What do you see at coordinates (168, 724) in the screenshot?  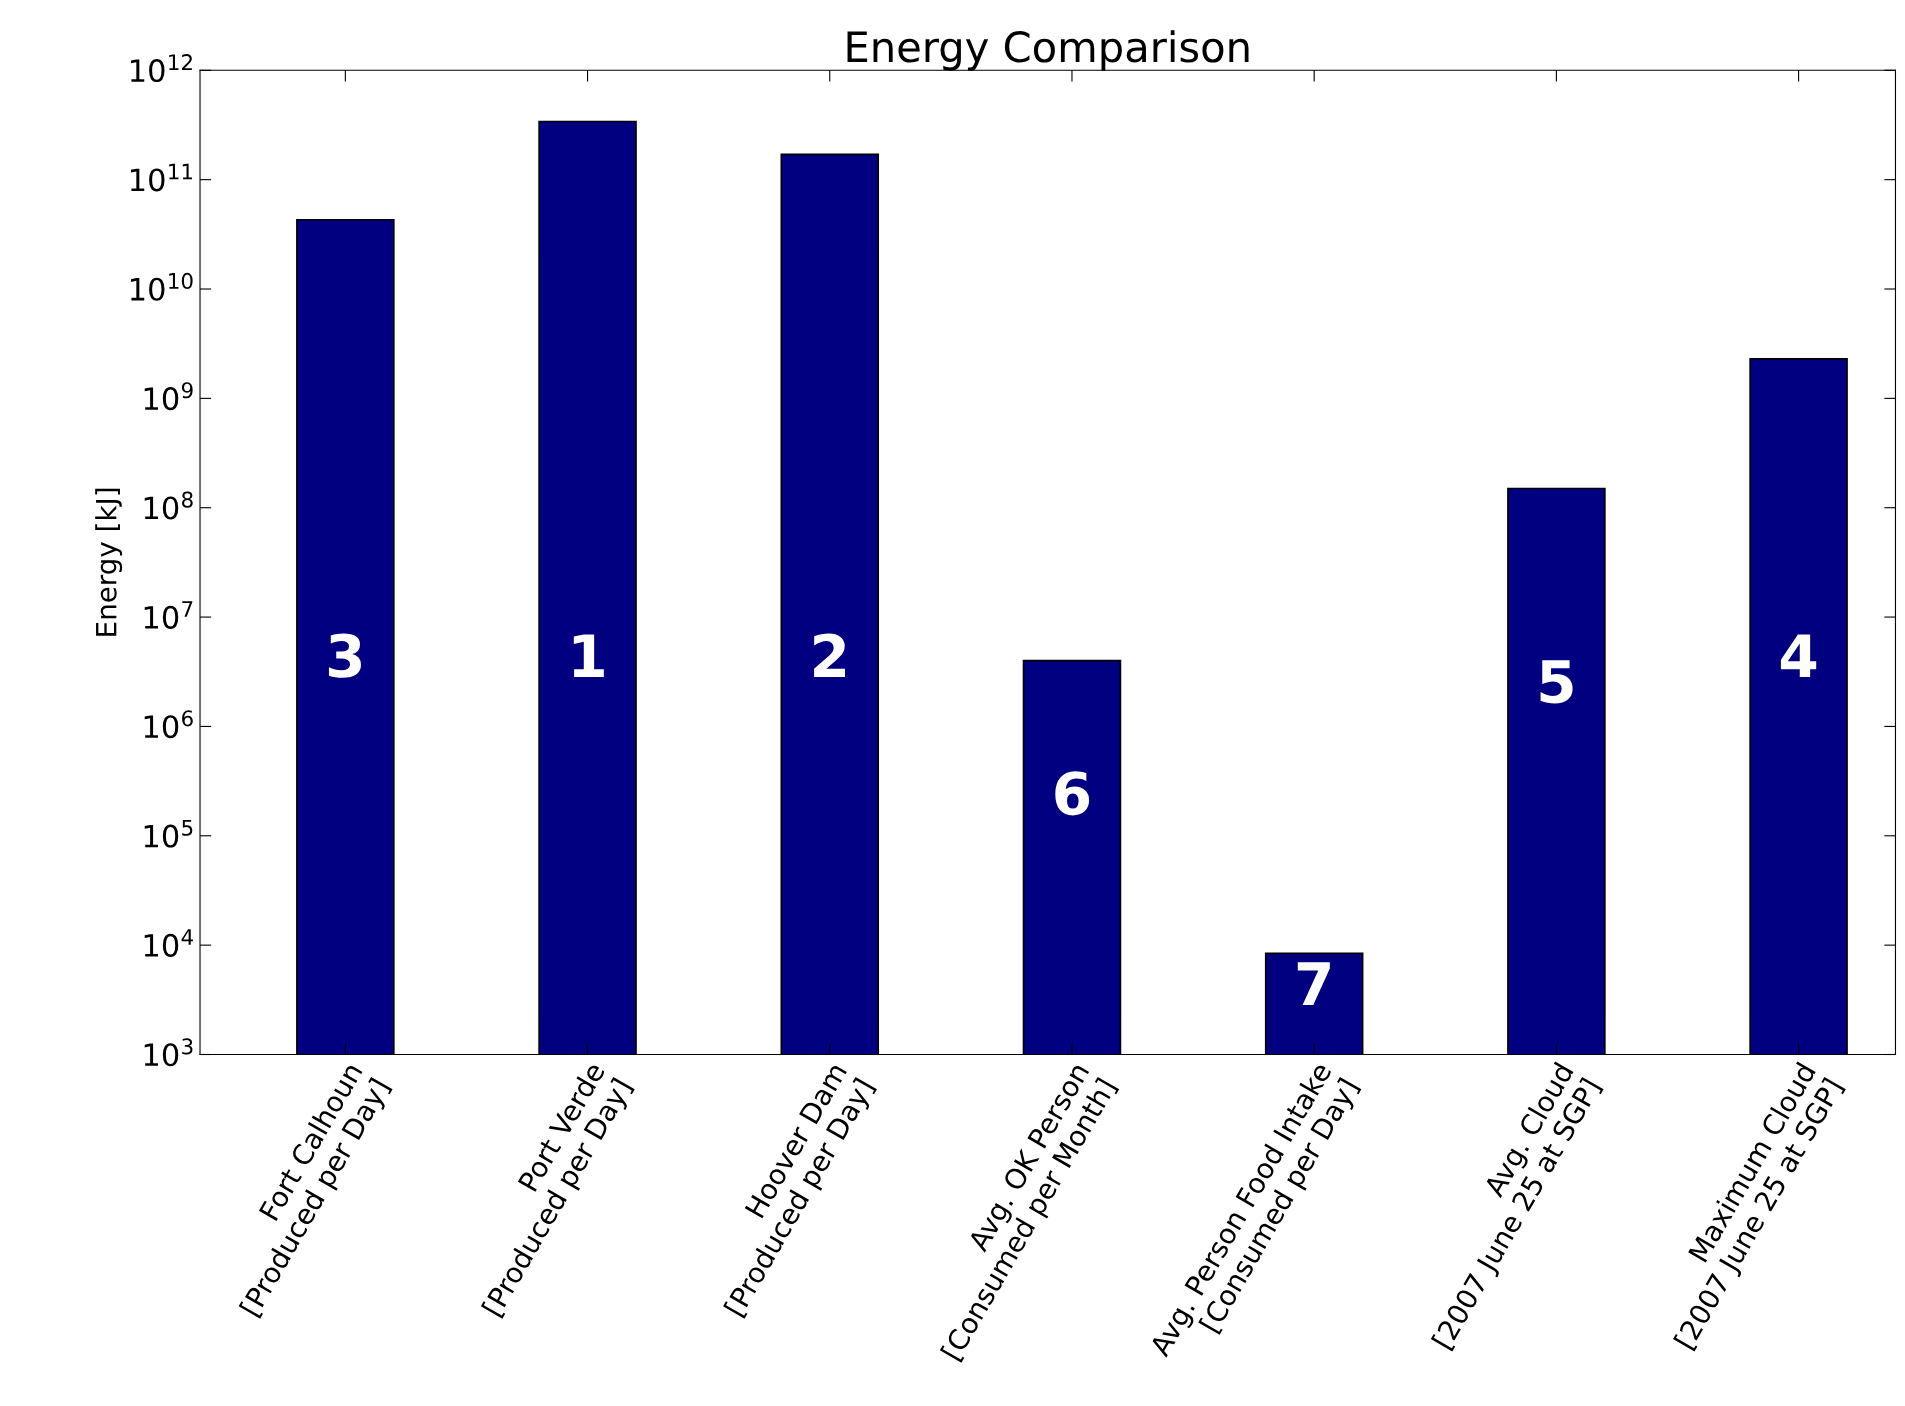 I see `y-tick-label: 10$^{6}$` at bounding box center [168, 724].